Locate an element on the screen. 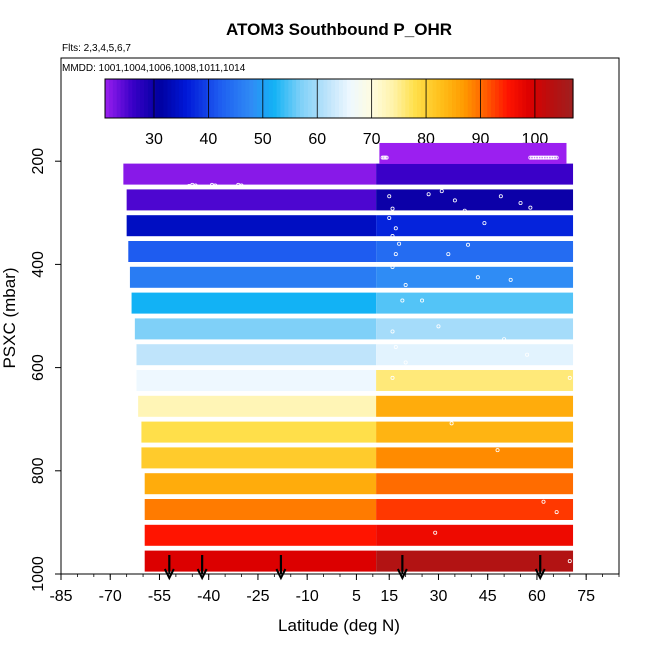  flight-arrows is located at coordinates (354, 568).